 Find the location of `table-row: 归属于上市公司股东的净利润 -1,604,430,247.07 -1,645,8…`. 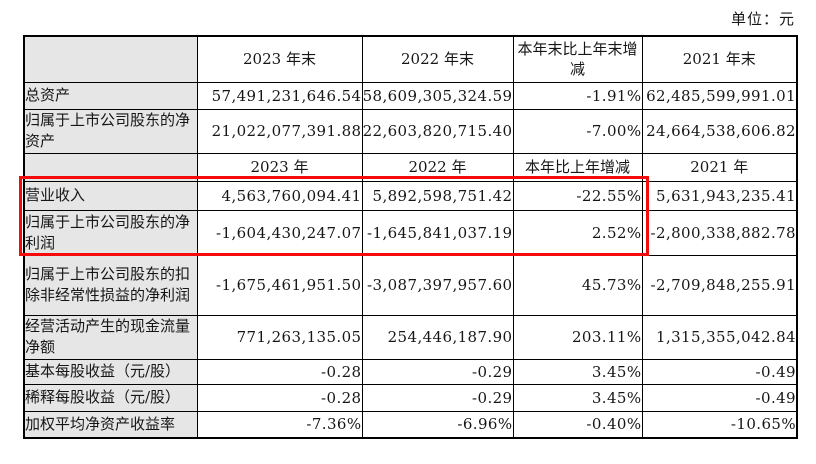

table-row: 归属于上市公司股东的净利润 -1,604,430,247.07 -1,645,8… is located at coordinates (410, 232).